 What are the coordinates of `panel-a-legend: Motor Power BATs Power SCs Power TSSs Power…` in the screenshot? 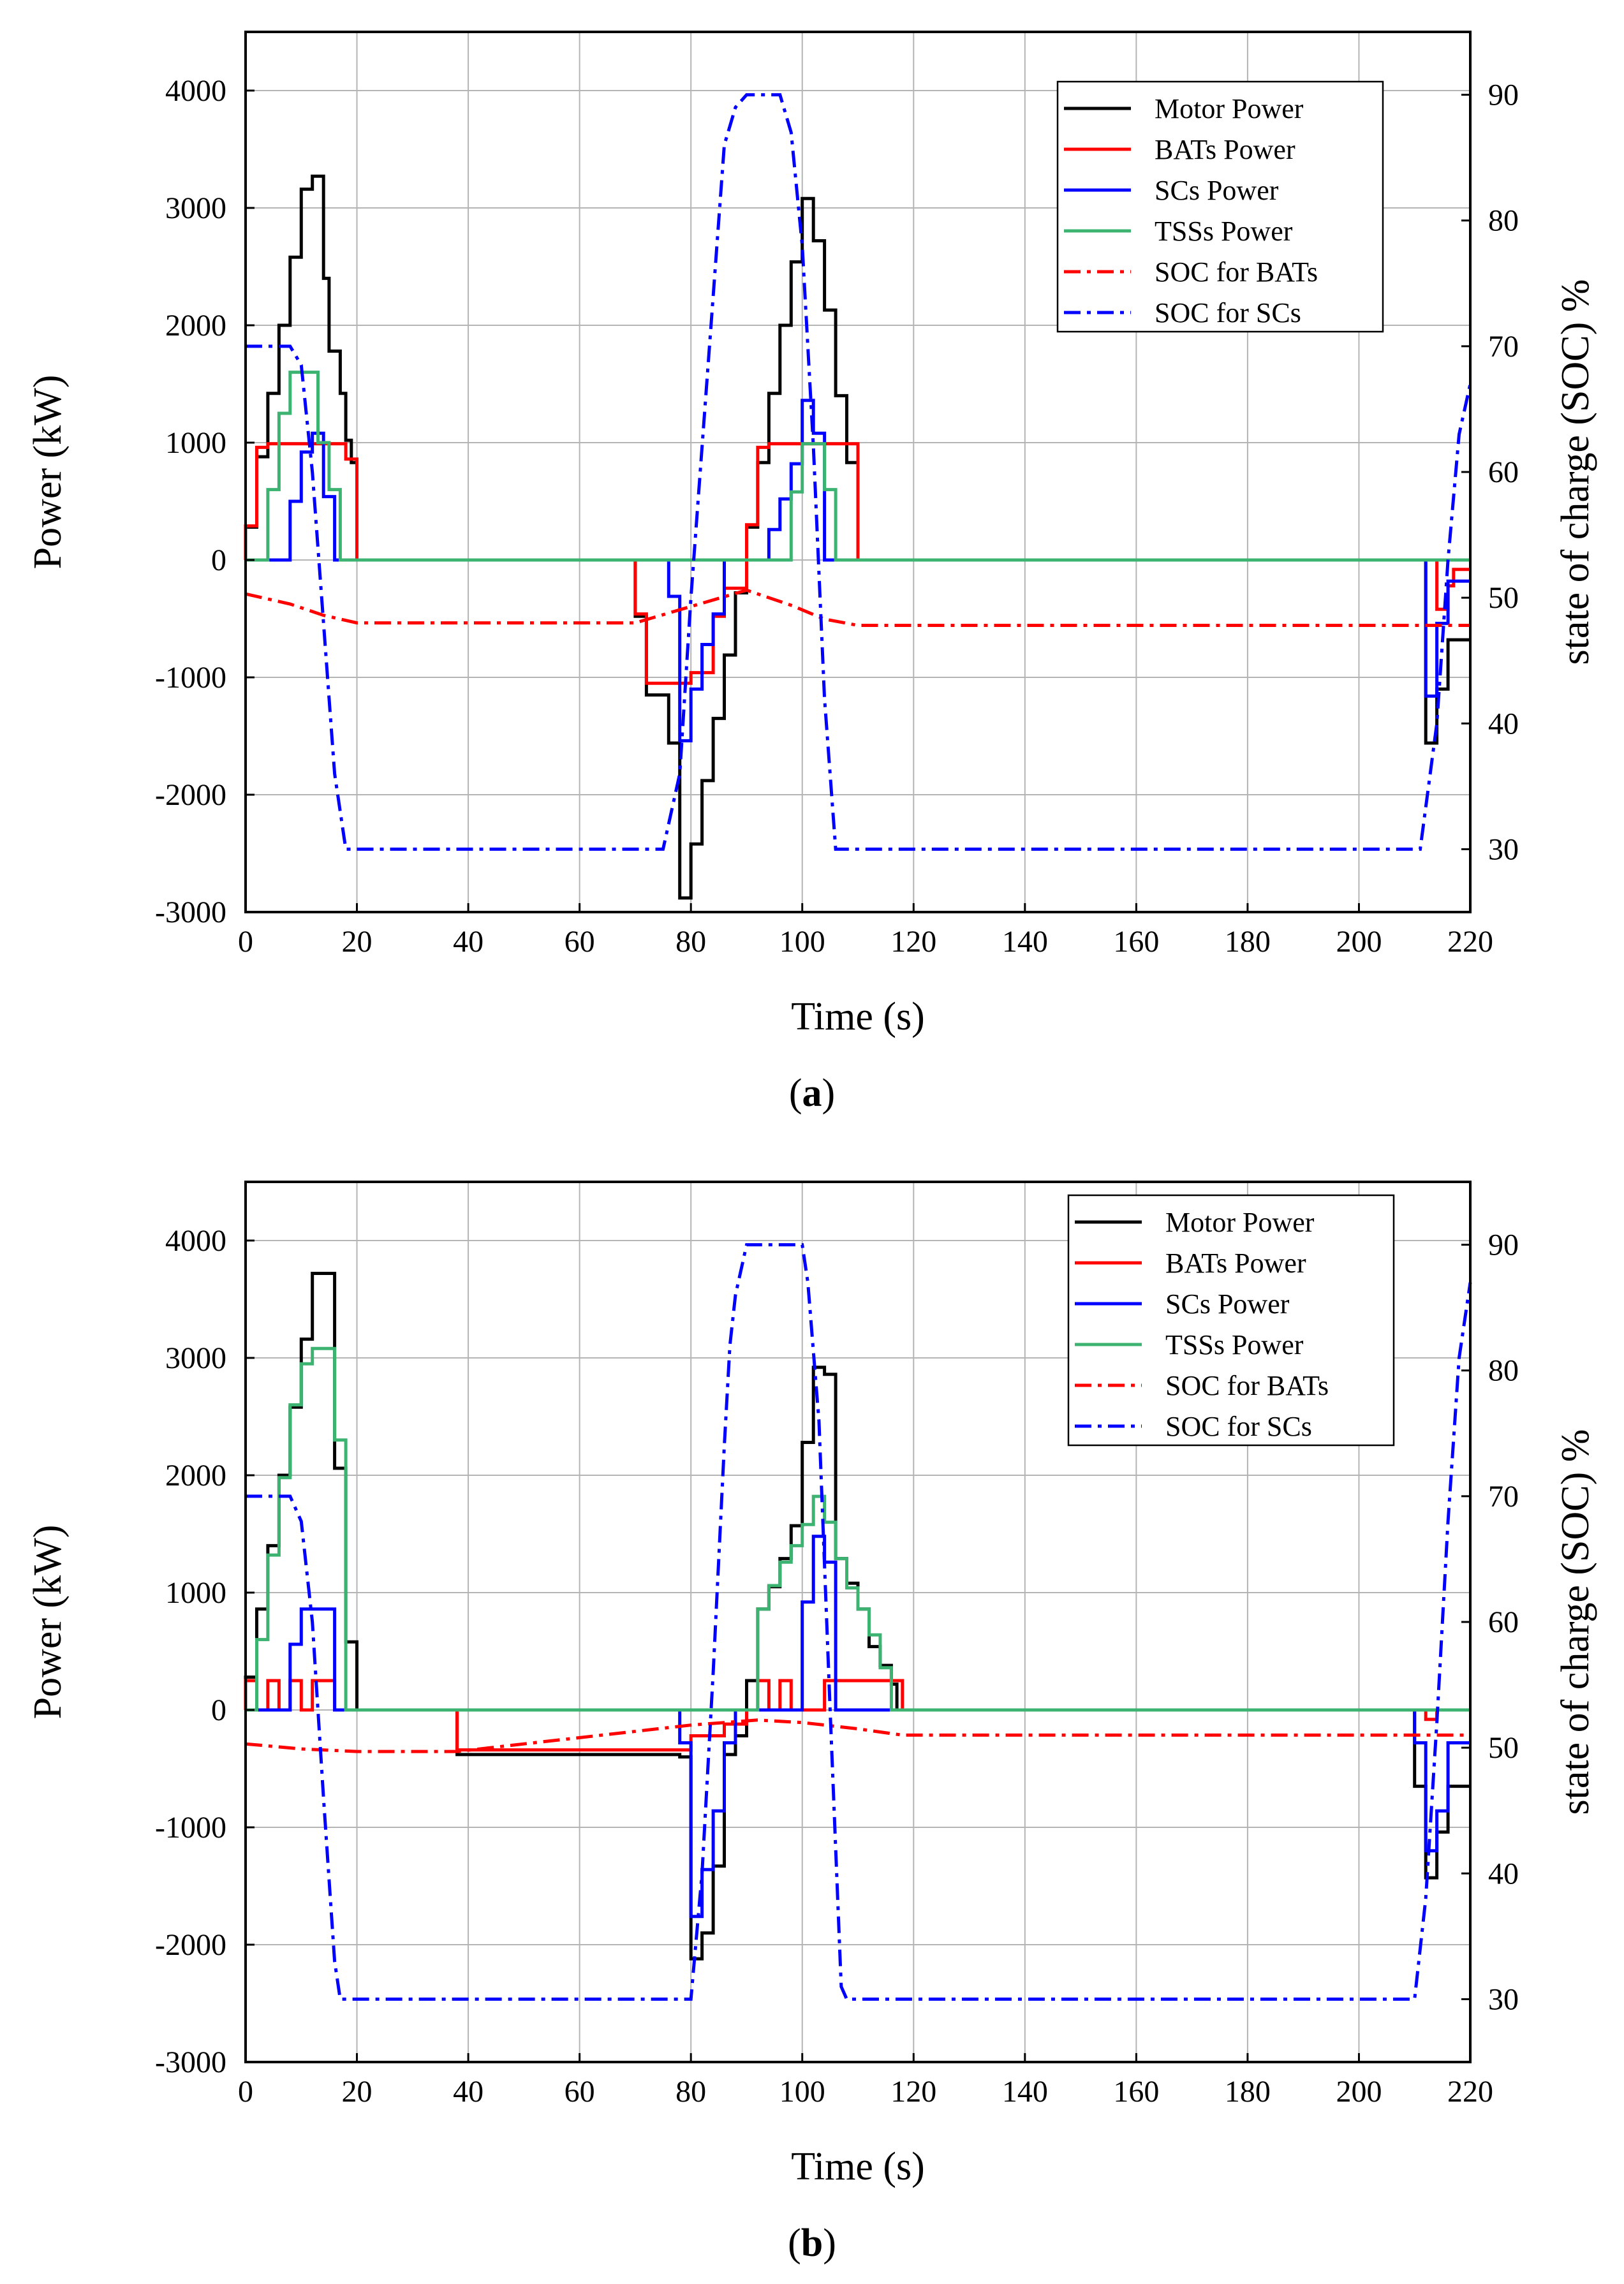 It's located at (1220, 206).